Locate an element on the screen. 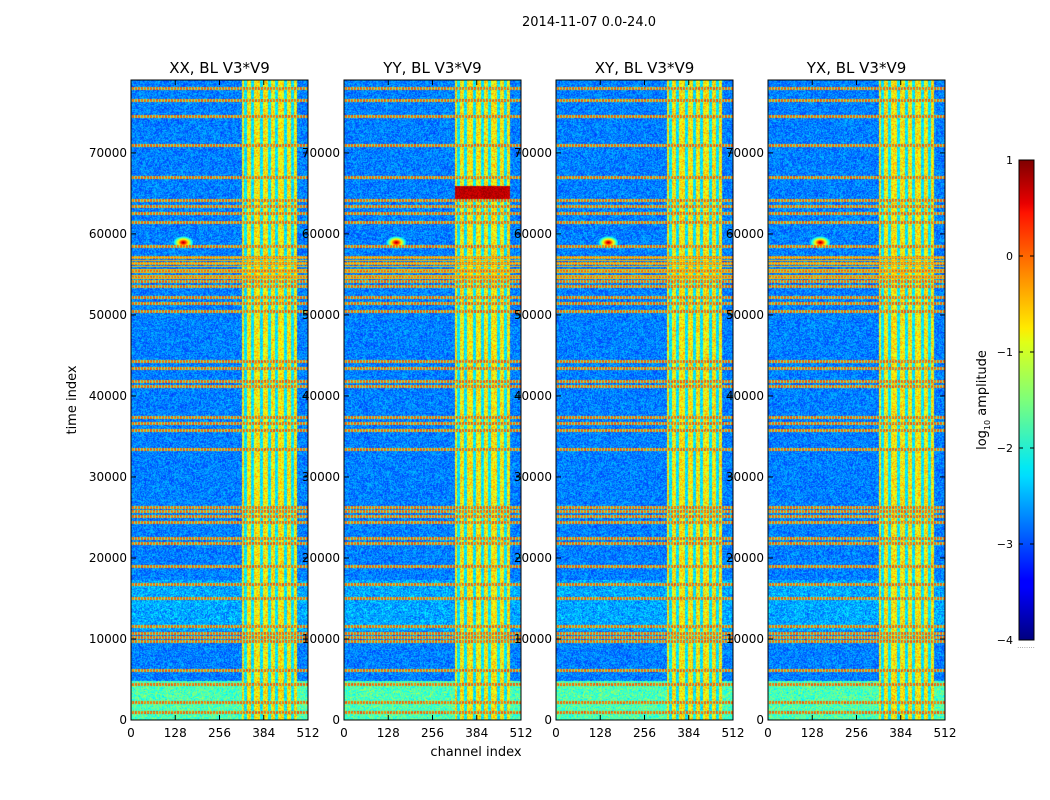 The height and width of the screenshot is (800, 1050). colorbar-tick-label: 0 is located at coordinates (1009, 256).